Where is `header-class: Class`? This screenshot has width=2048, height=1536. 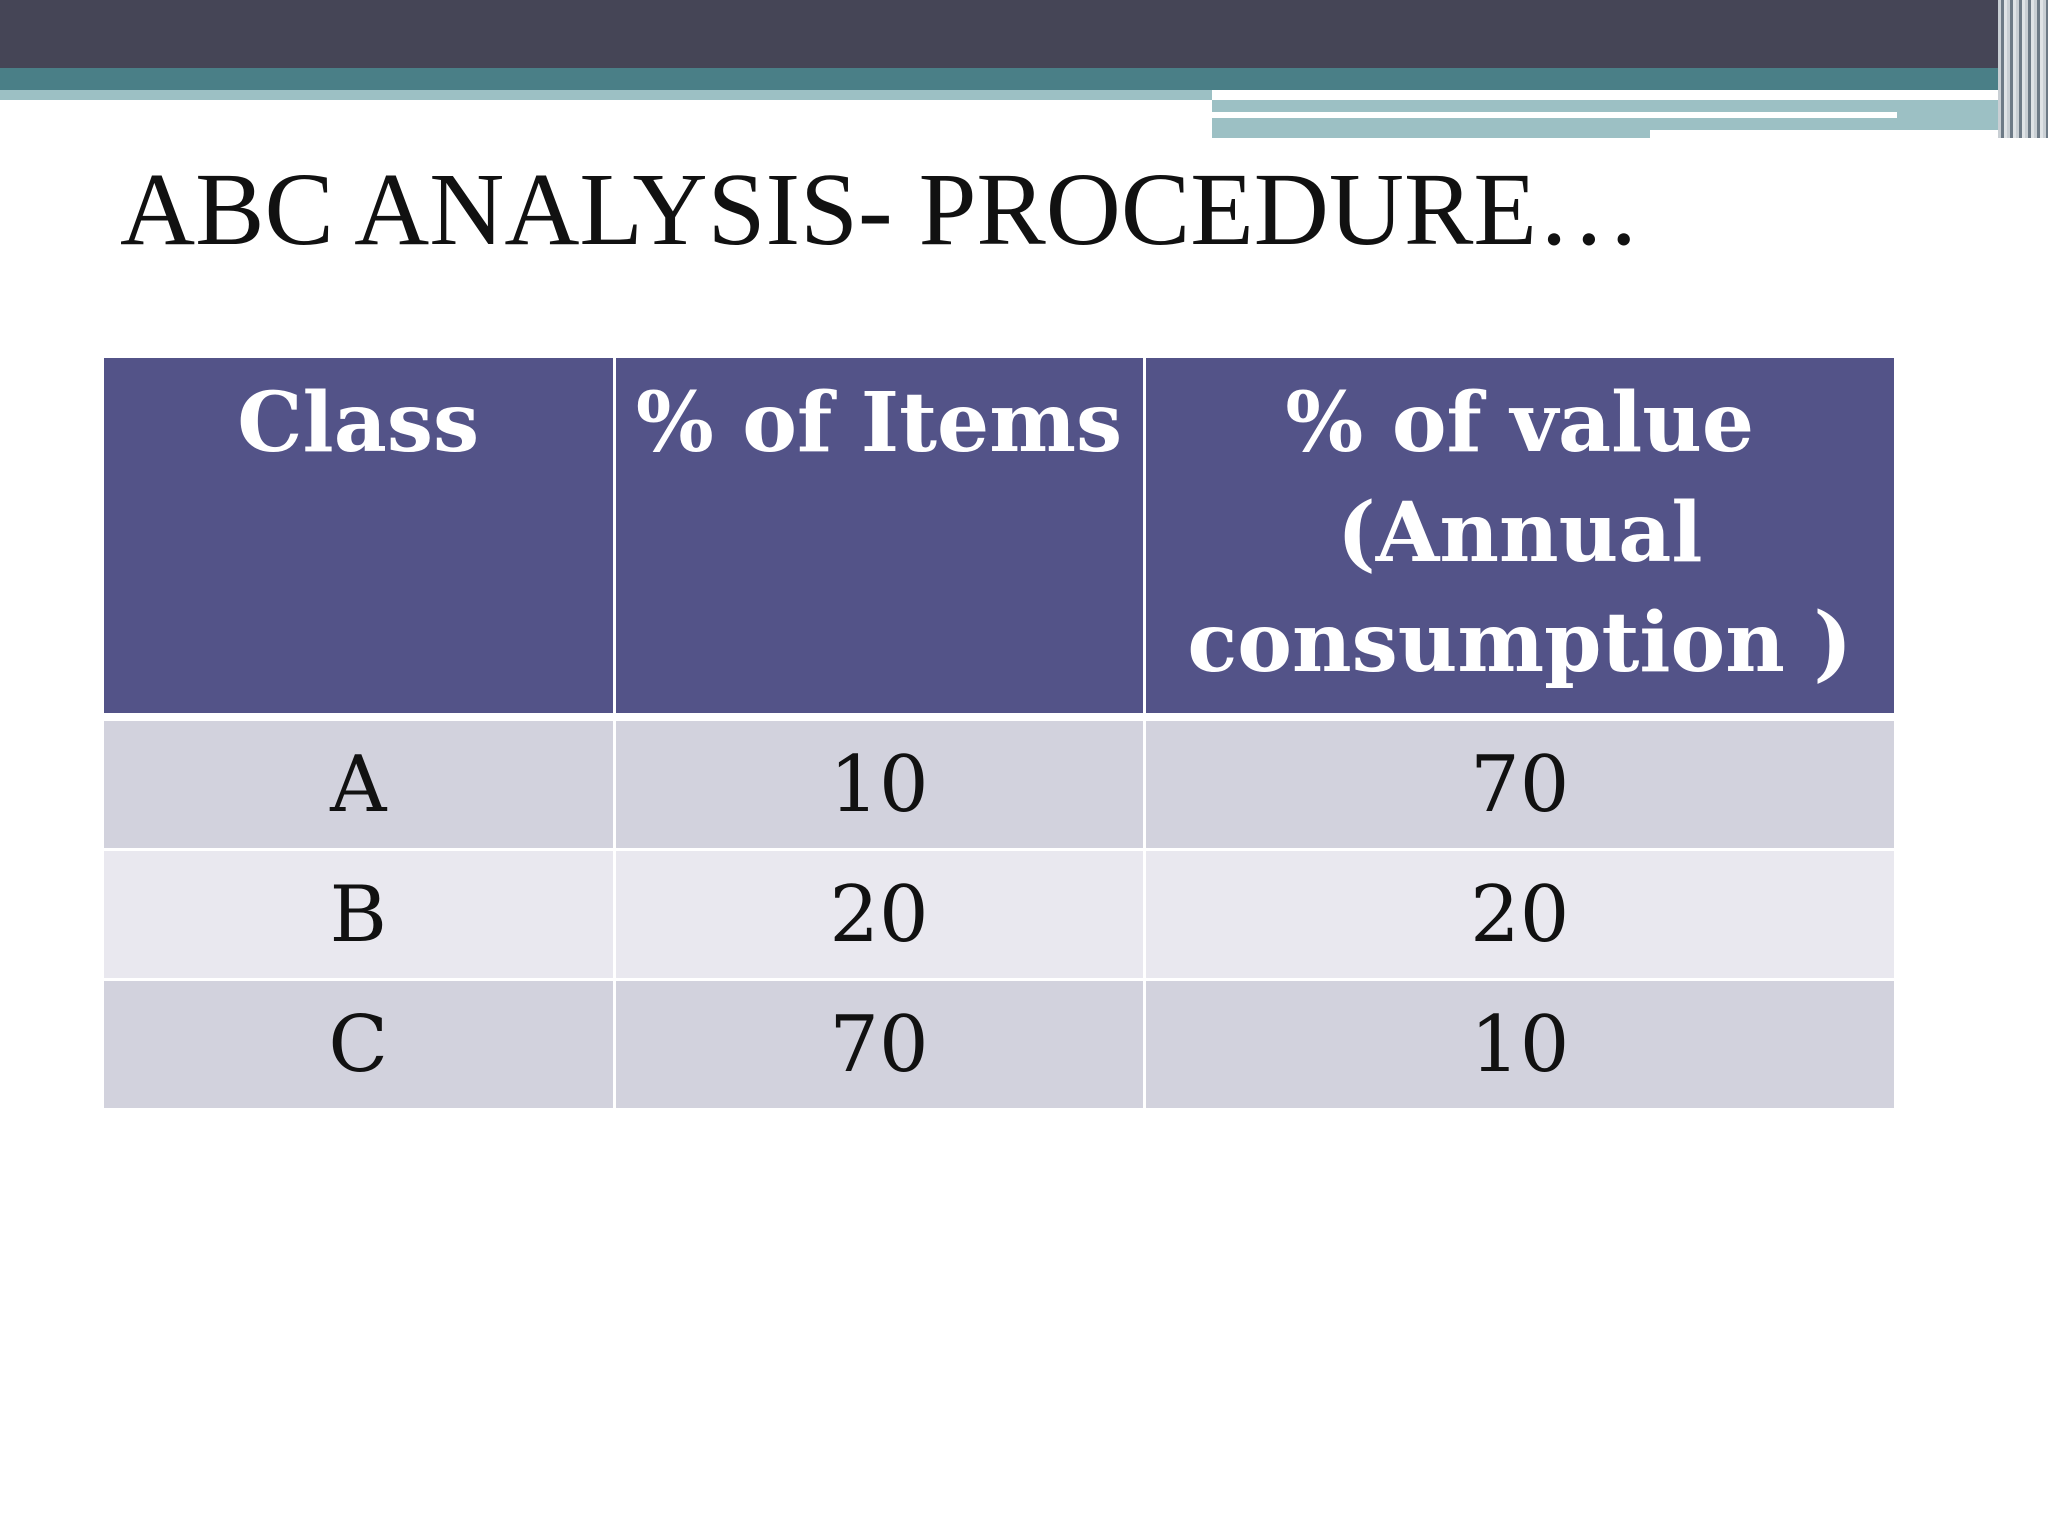 header-class: Class is located at coordinates (360, 539).